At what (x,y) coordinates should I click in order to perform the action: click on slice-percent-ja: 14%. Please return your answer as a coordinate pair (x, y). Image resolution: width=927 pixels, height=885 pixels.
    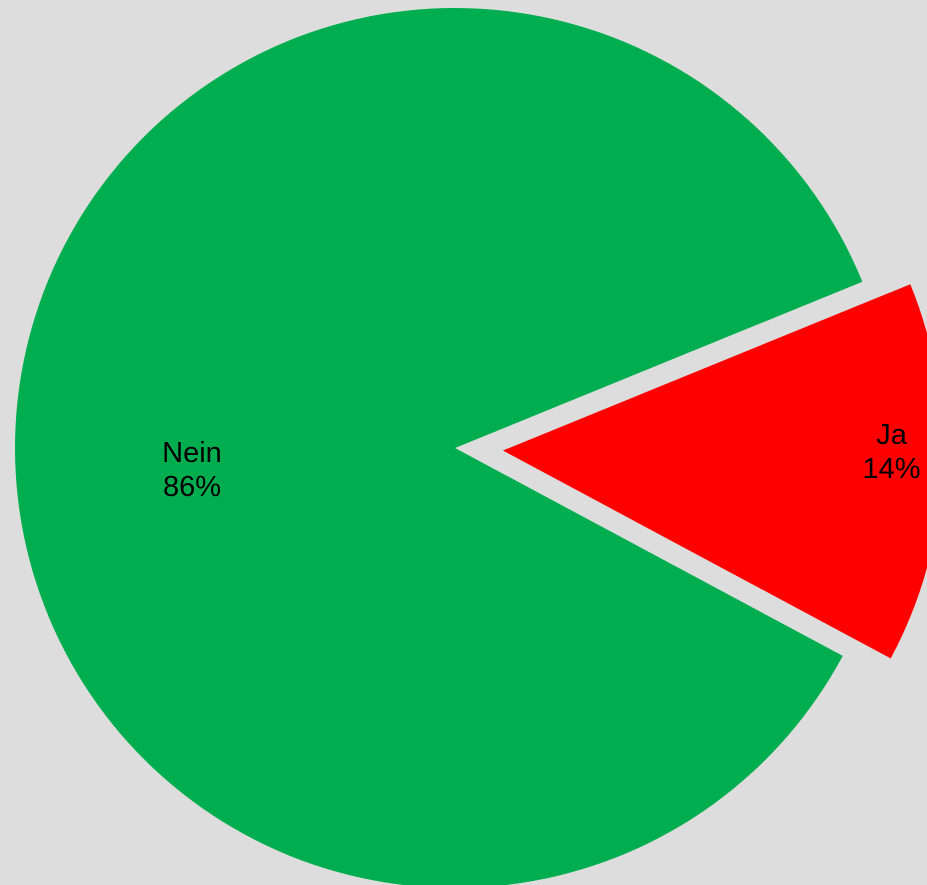
    Looking at the image, I should click on (892, 469).